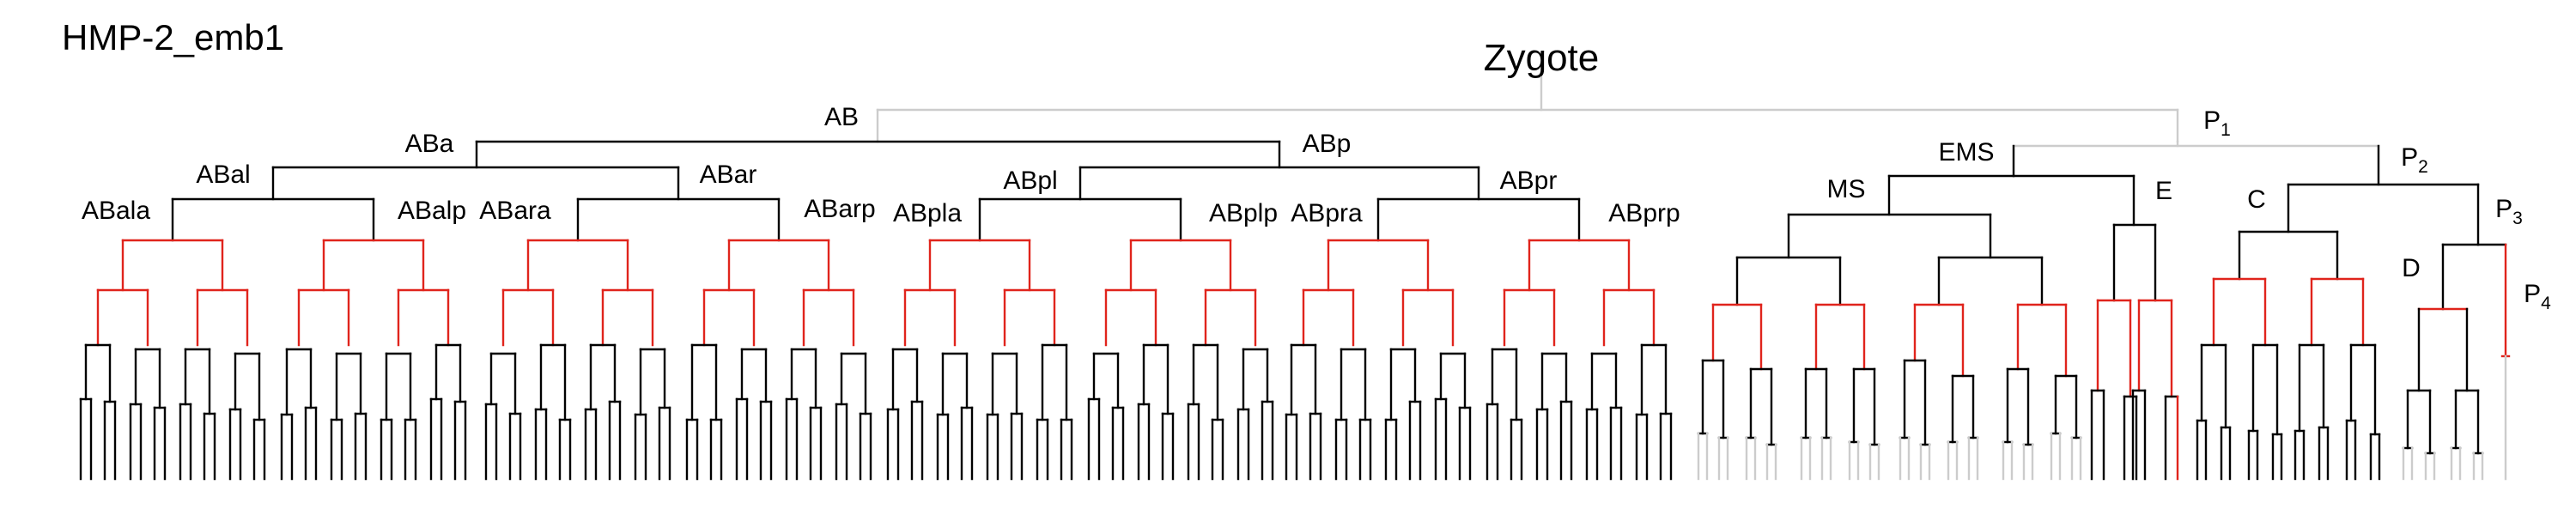  I want to click on node-label-text: ABara, so click(515, 211).